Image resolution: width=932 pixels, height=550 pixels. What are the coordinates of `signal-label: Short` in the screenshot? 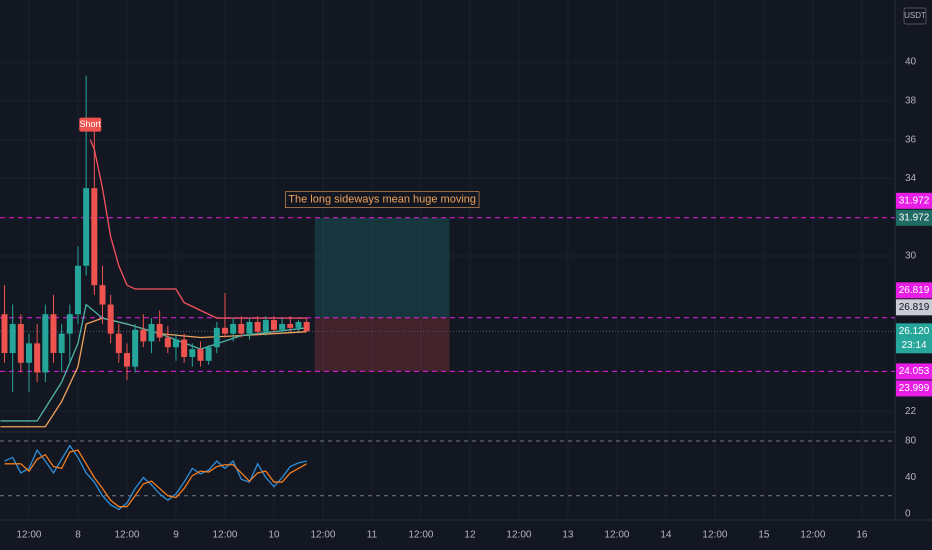 It's located at (90, 124).